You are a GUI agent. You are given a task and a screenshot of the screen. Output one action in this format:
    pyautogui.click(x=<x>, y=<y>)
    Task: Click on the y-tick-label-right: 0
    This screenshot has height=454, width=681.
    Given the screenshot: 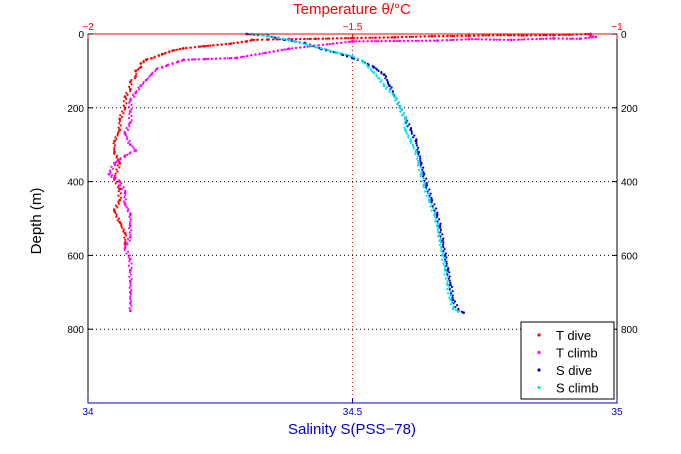 What is the action you would take?
    pyautogui.click(x=624, y=35)
    